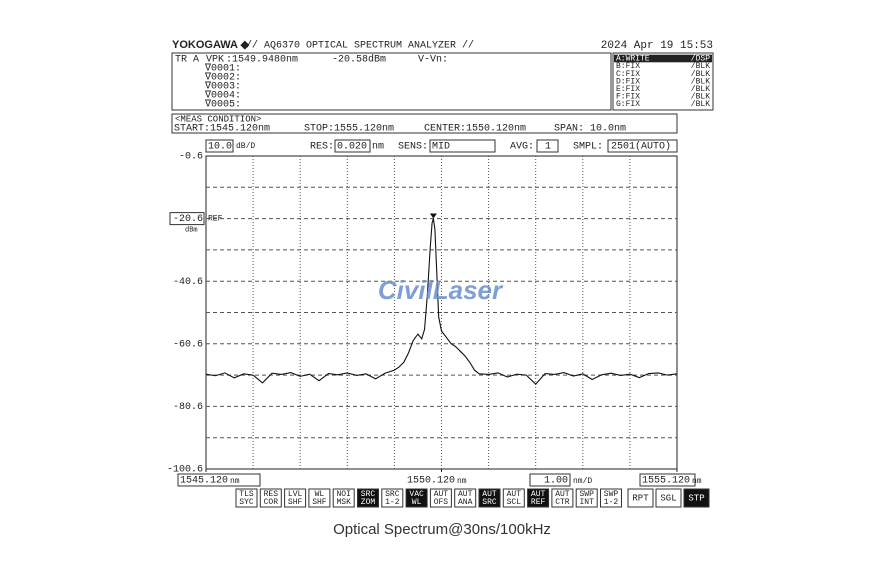  Describe the element at coordinates (349, 129) in the screenshot. I see `meas-stop: STOP:1555.120nm` at that location.